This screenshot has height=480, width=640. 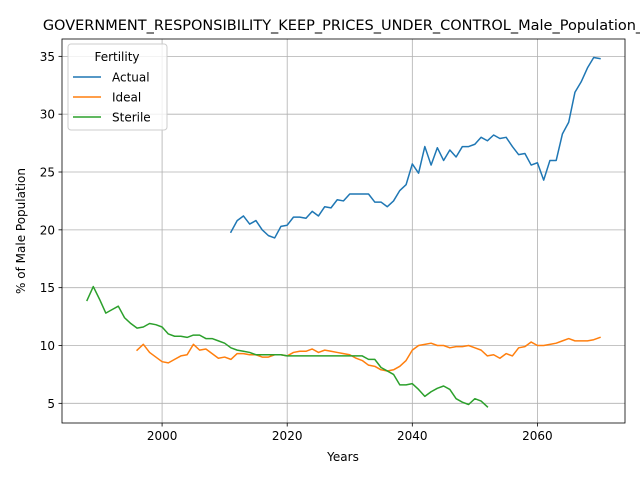 I want to click on y-tick-label: 10, so click(x=47, y=346).